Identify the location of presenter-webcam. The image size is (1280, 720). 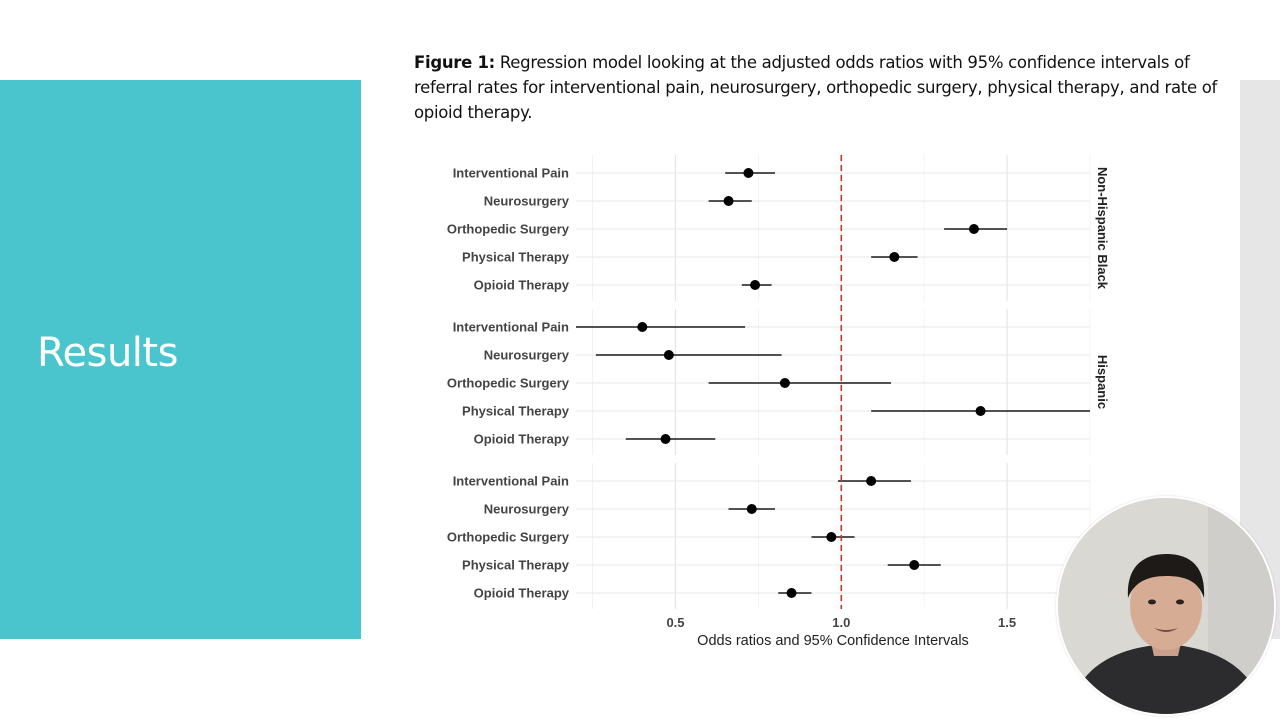
(1166, 606).